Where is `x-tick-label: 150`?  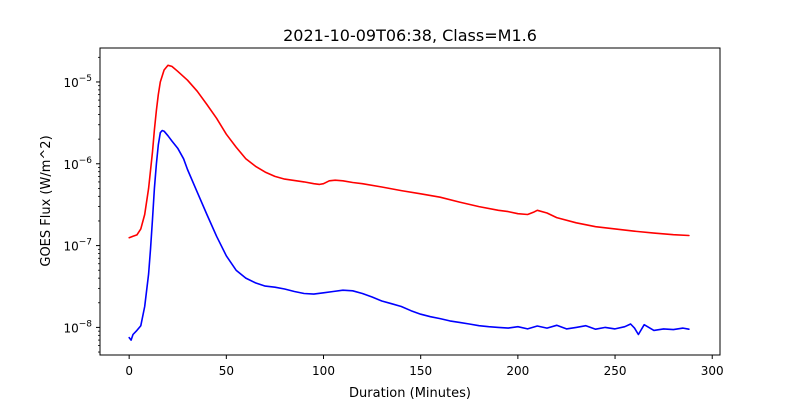 x-tick-label: 150 is located at coordinates (420, 371).